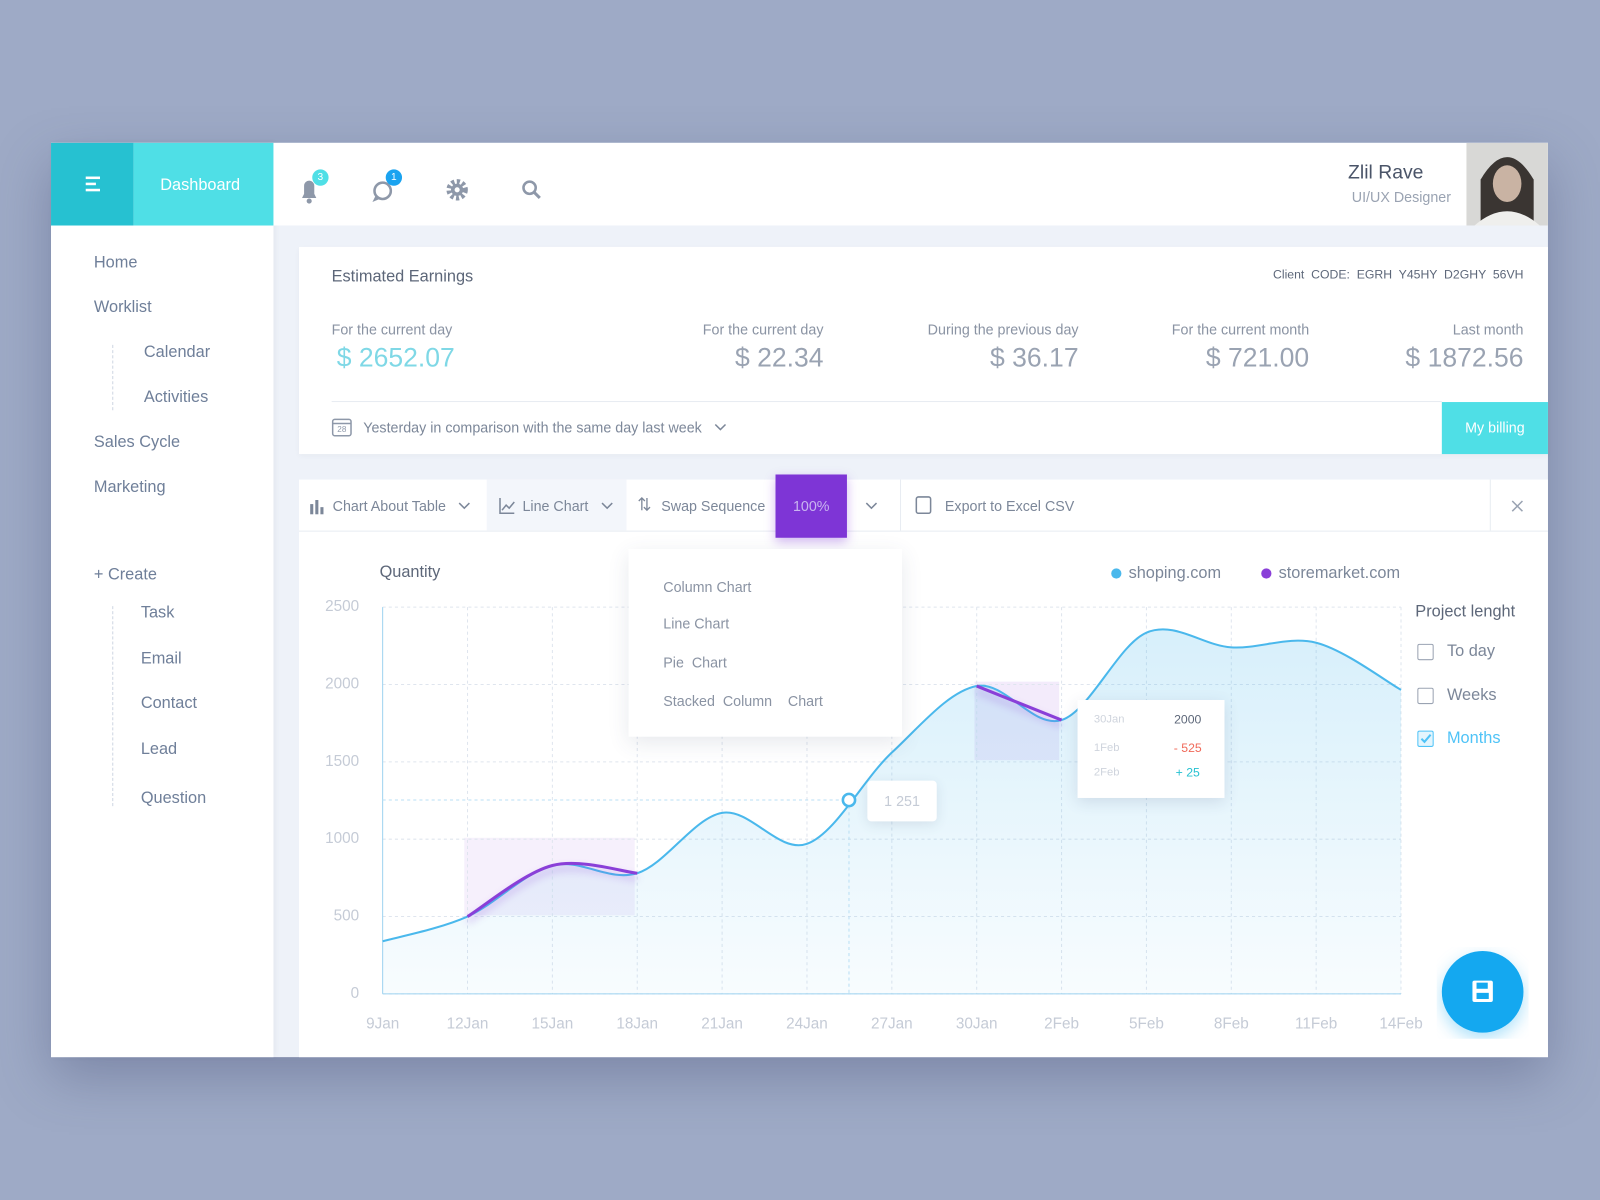 Image resolution: width=1600 pixels, height=1200 pixels. What do you see at coordinates (713, 506) in the screenshot?
I see `toolbar-item: Swap Sequence` at bounding box center [713, 506].